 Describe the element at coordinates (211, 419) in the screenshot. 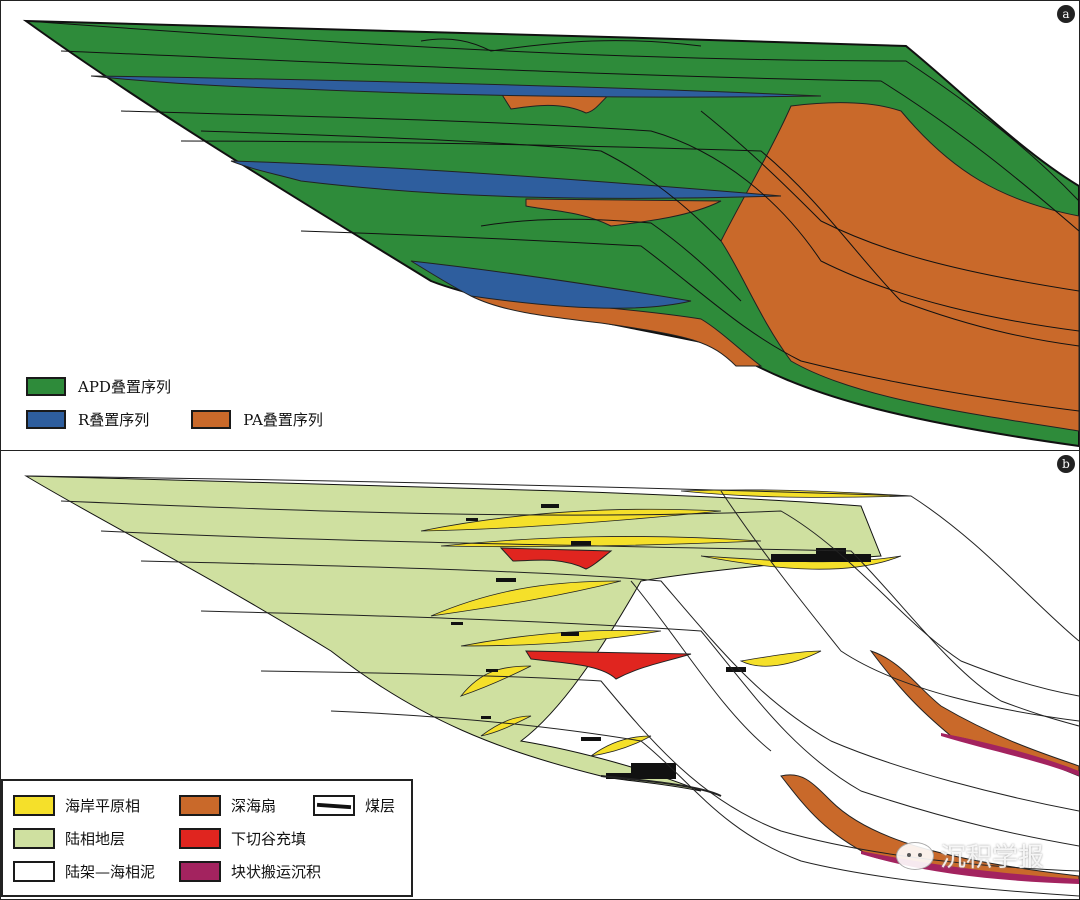

I see `swatch-pa` at that location.